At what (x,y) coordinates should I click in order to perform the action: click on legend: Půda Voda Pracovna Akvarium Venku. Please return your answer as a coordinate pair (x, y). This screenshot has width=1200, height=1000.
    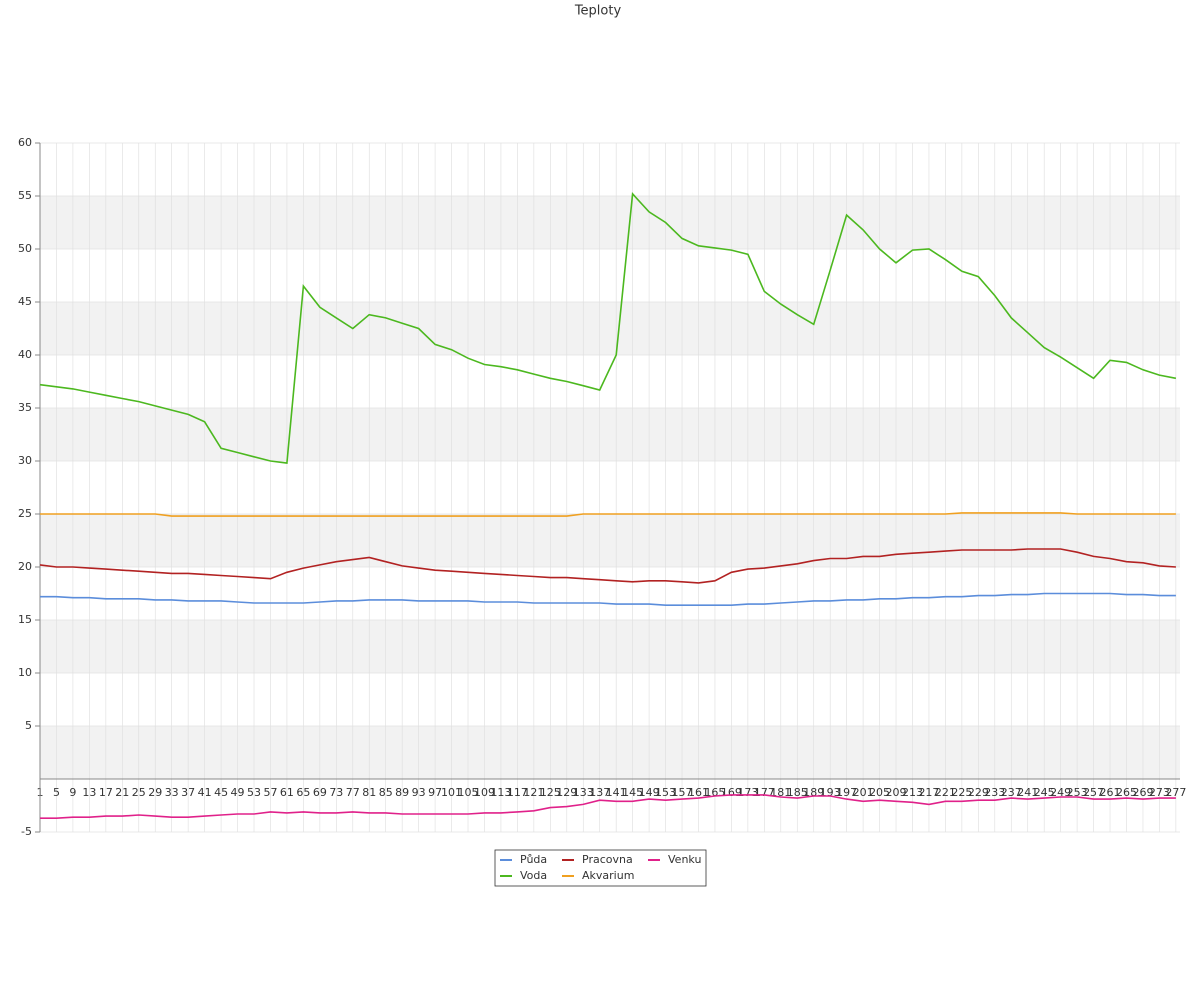
    Looking at the image, I should click on (600, 867).